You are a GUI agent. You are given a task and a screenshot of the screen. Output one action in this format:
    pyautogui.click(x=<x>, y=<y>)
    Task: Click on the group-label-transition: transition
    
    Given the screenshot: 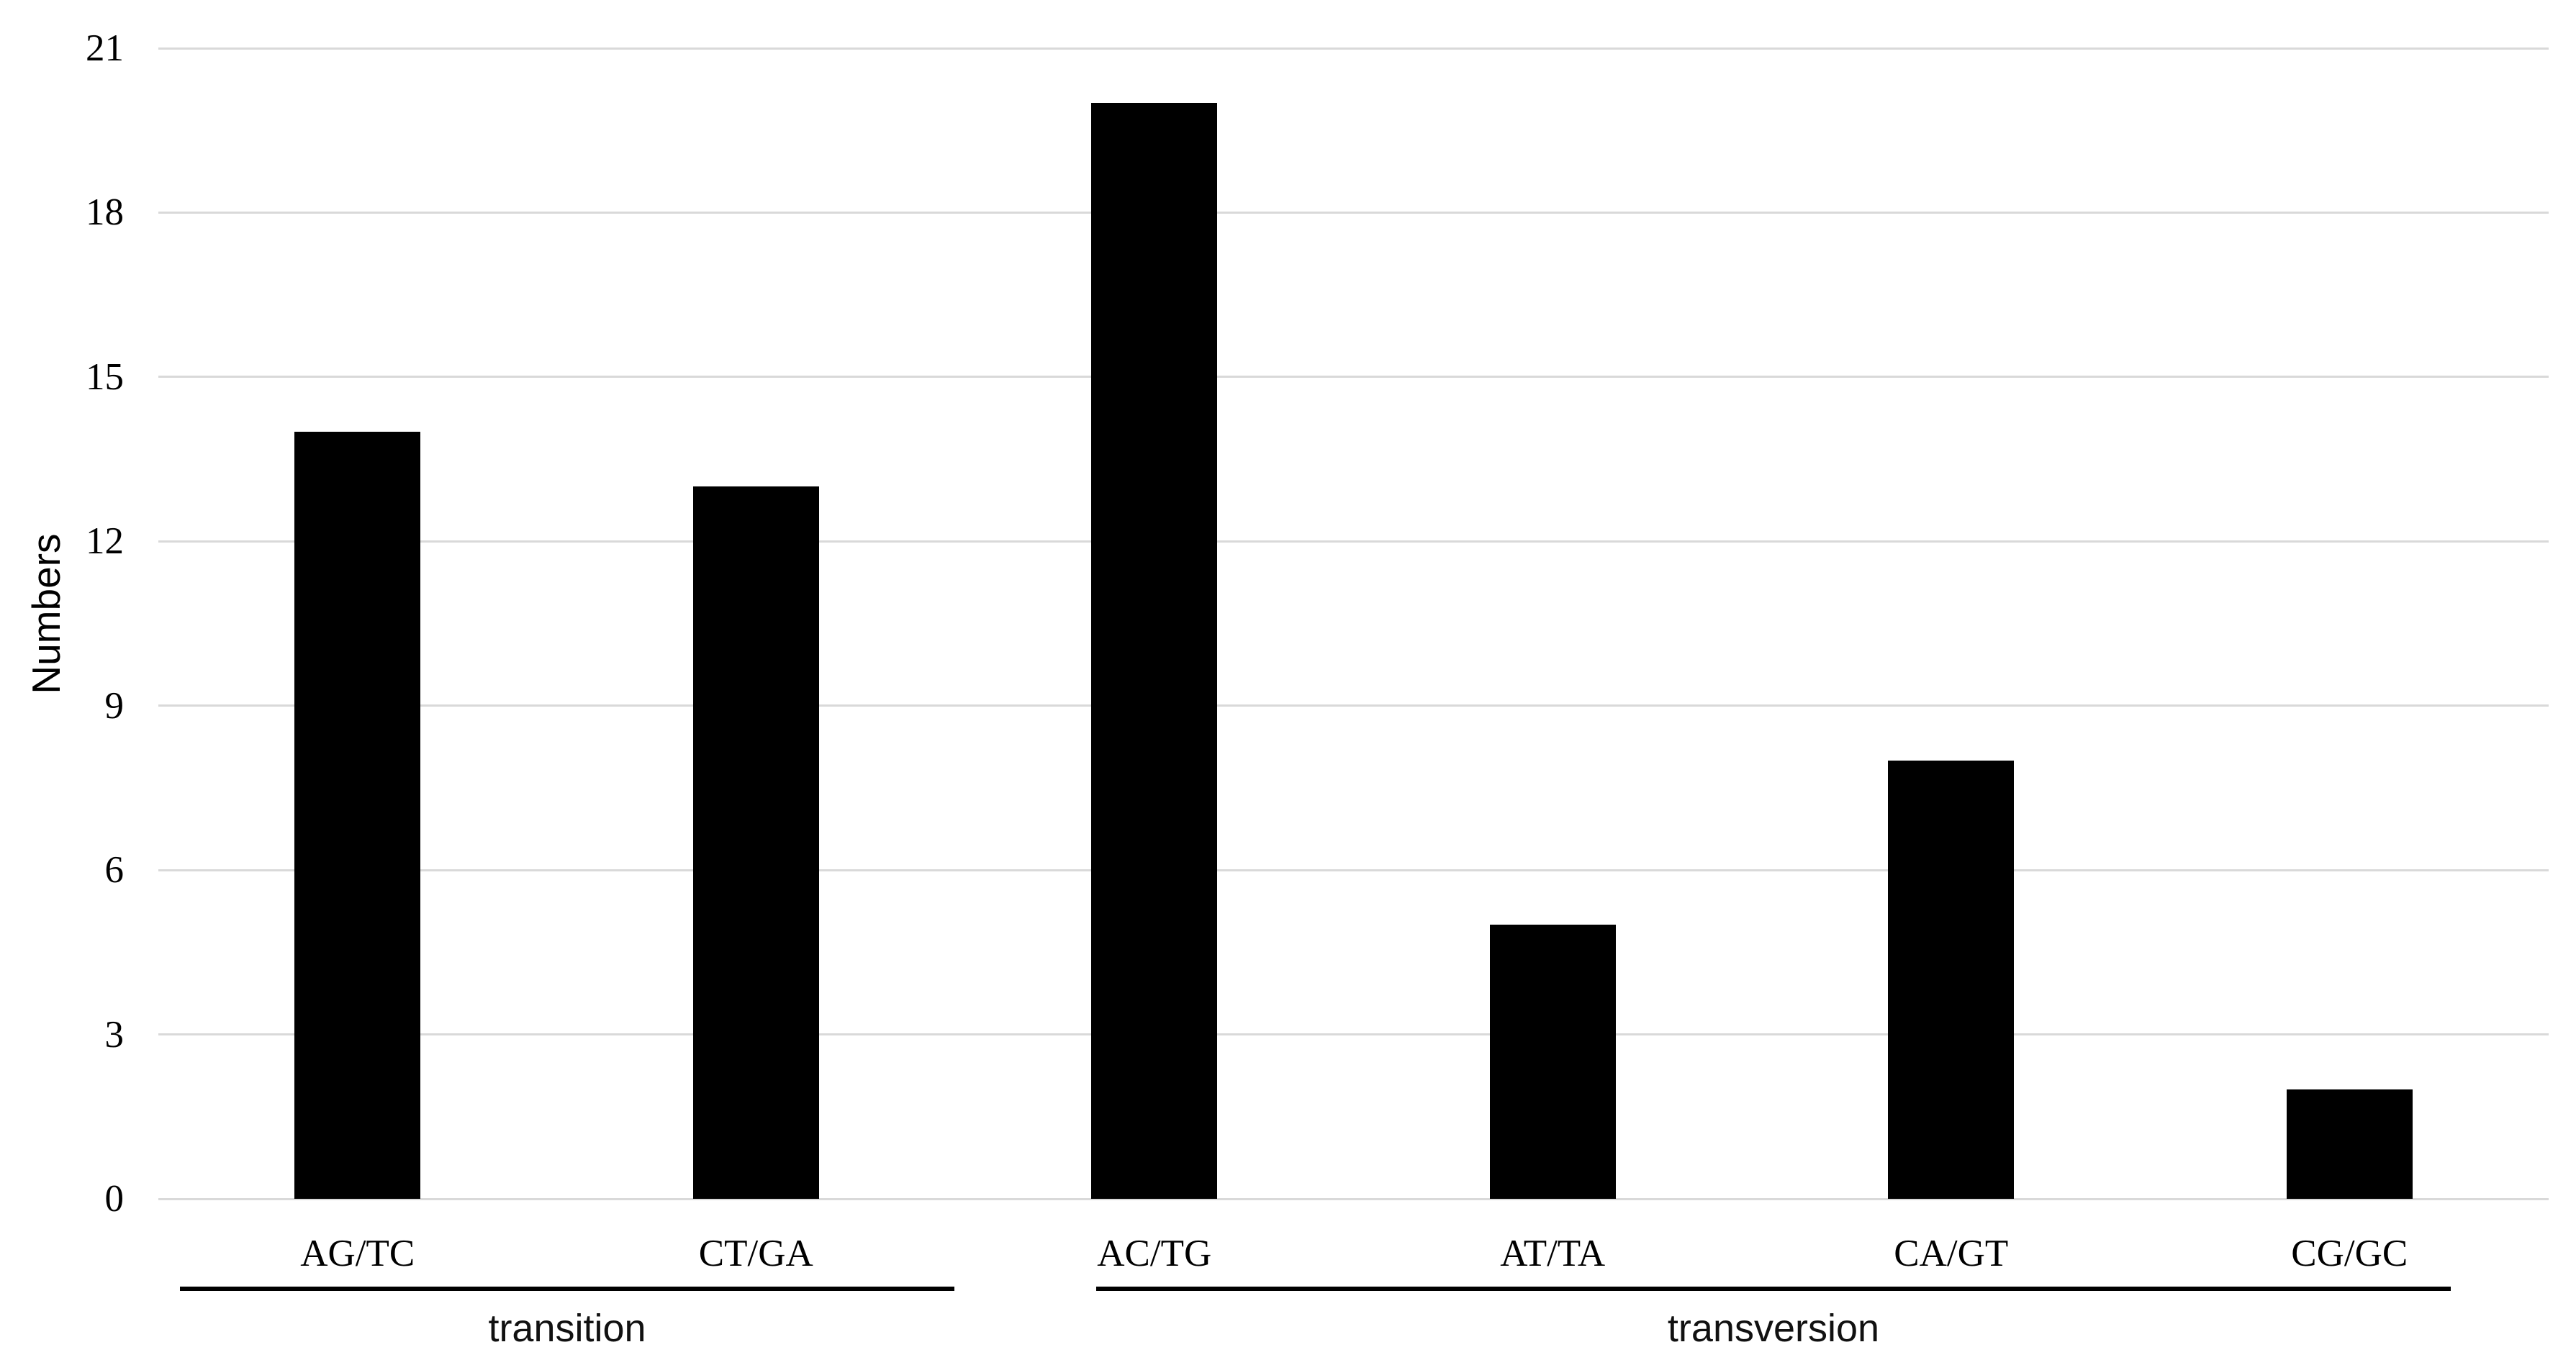 What is the action you would take?
    pyautogui.click(x=567, y=1328)
    